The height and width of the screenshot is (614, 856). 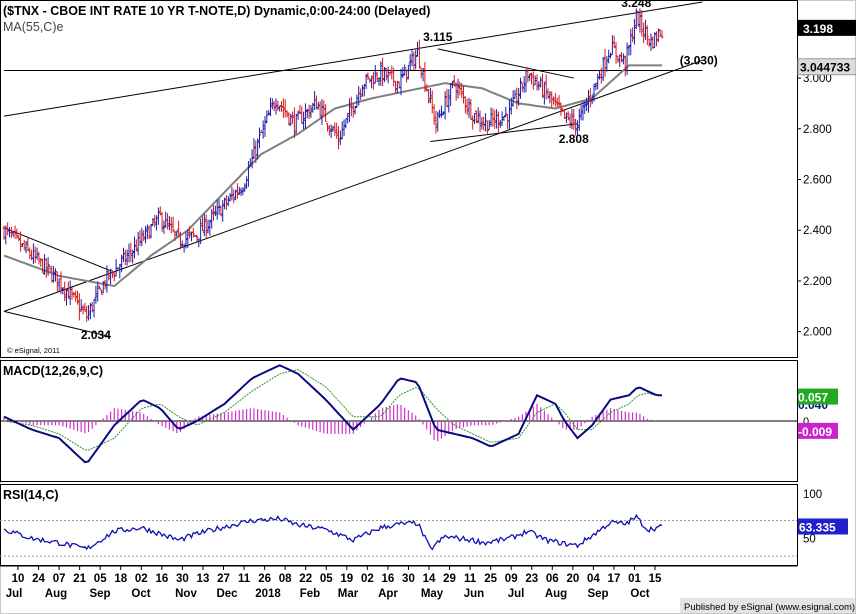 I want to click on last-price-label: 3.198, so click(x=818, y=29).